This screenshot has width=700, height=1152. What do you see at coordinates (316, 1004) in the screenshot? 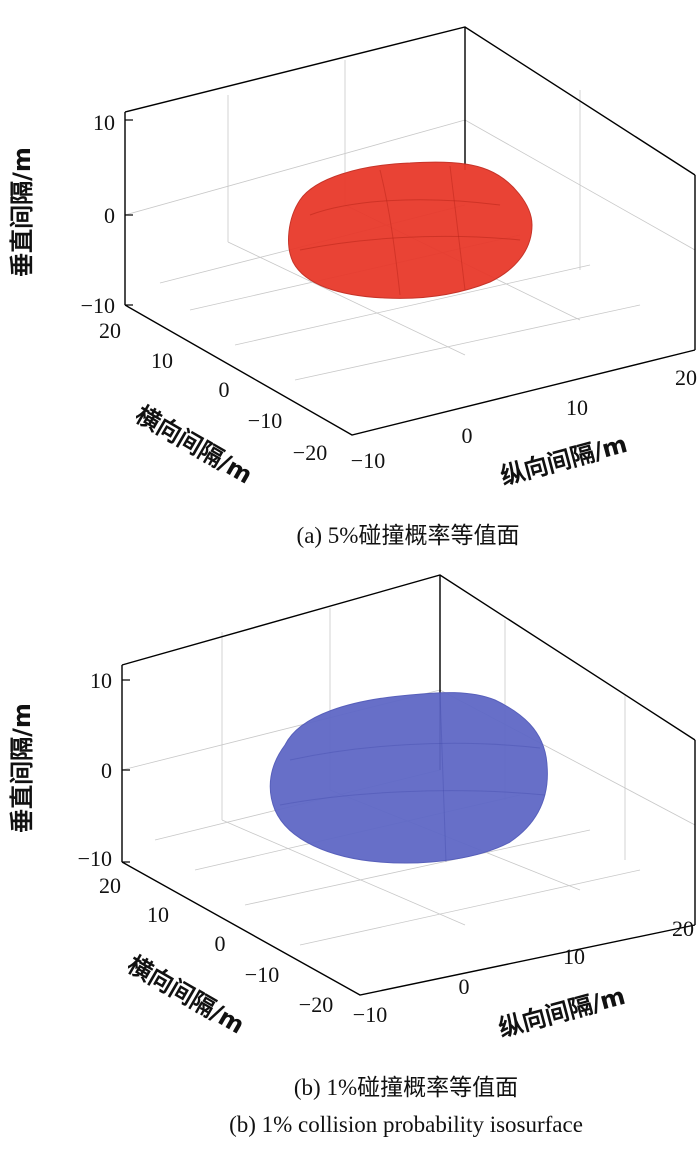
I see `panel-b-ytick: −20` at bounding box center [316, 1004].